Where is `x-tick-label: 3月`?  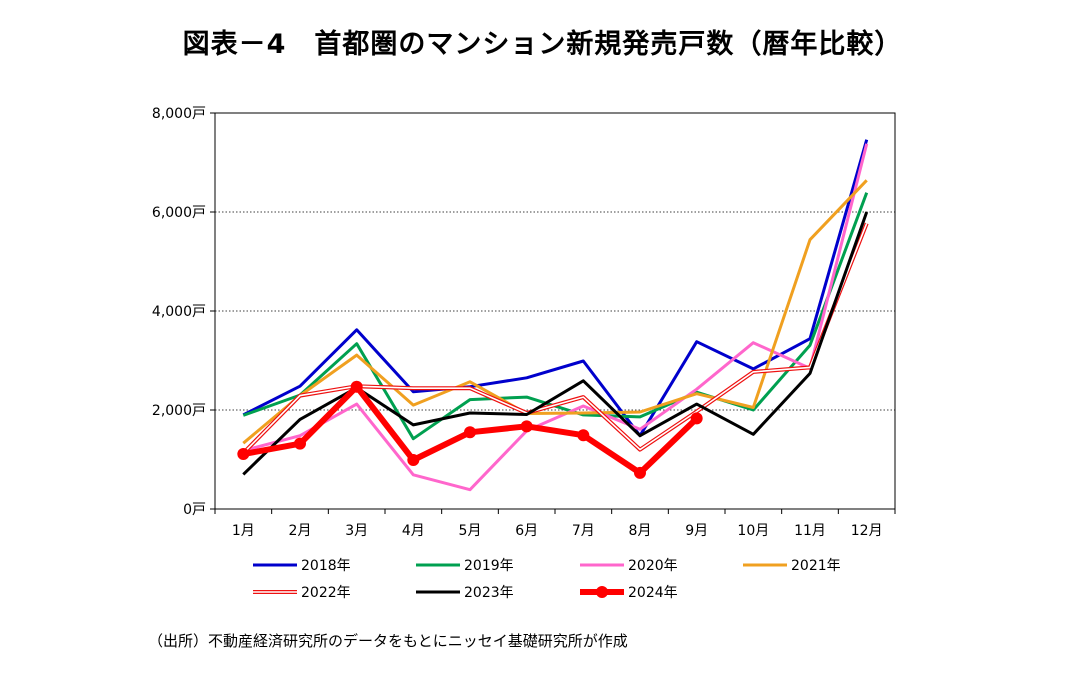
x-tick-label: 3月 is located at coordinates (356, 531).